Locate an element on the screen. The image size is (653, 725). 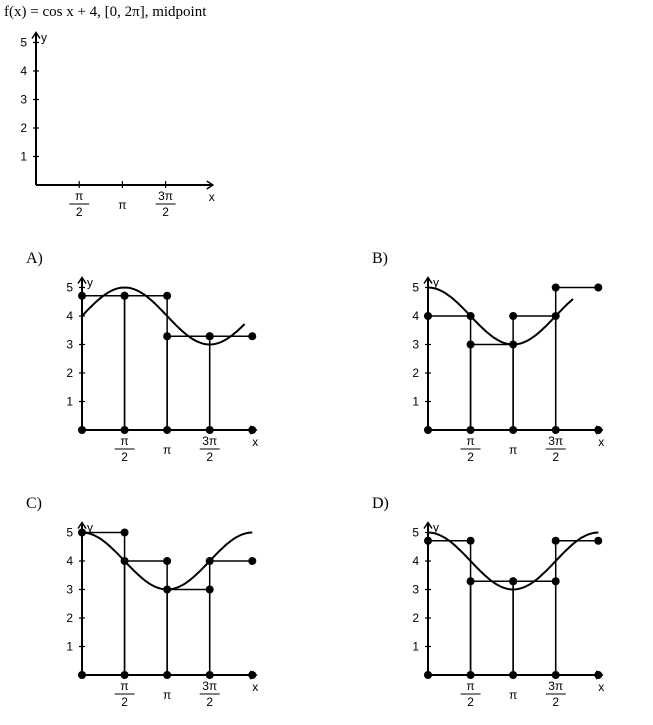
option-b-label: B) is located at coordinates (380, 258).